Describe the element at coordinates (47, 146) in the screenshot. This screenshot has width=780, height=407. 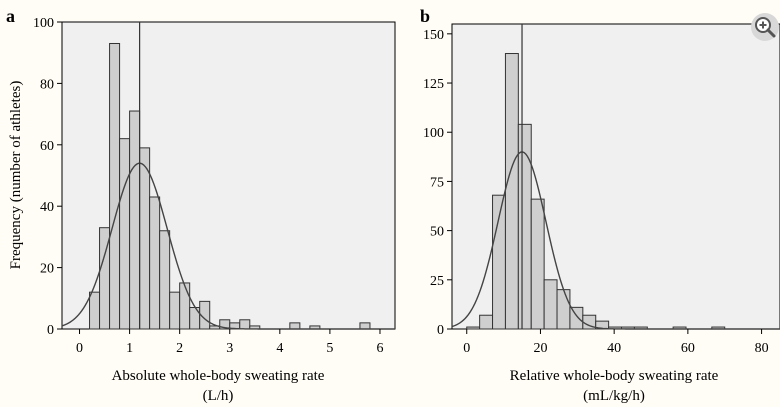
I see `y-tick-label: 60` at that location.